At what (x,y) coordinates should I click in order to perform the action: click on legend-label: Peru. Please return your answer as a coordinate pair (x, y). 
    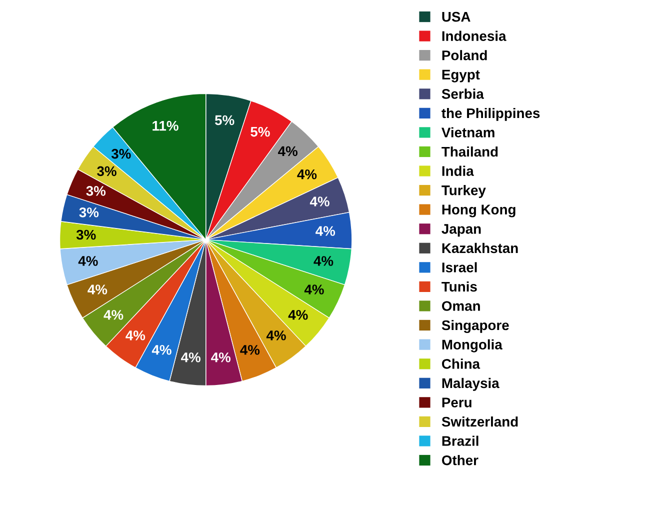
    Looking at the image, I should click on (457, 403).